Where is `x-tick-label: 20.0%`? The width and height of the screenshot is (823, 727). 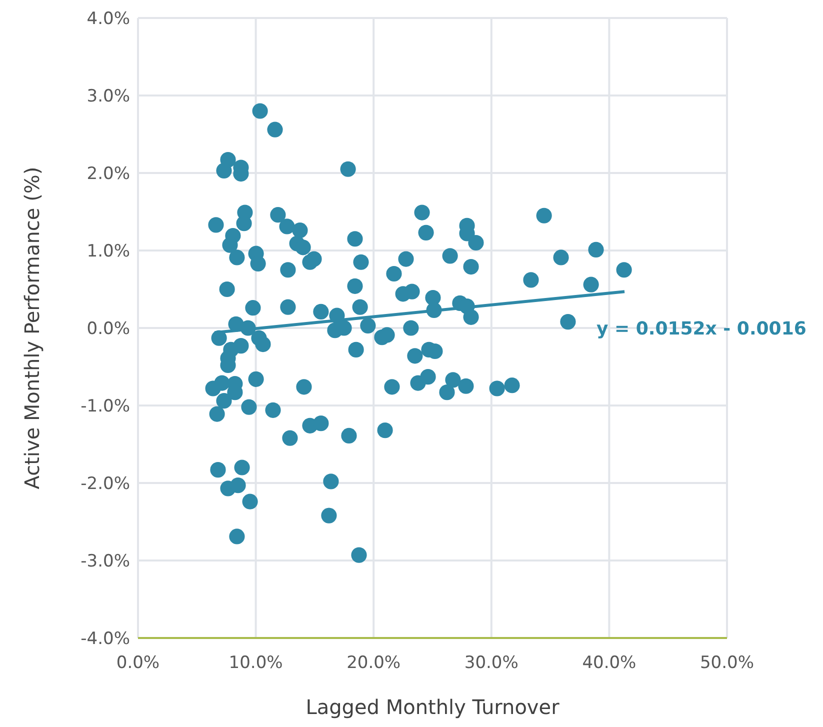 x-tick-label: 20.0% is located at coordinates (373, 663).